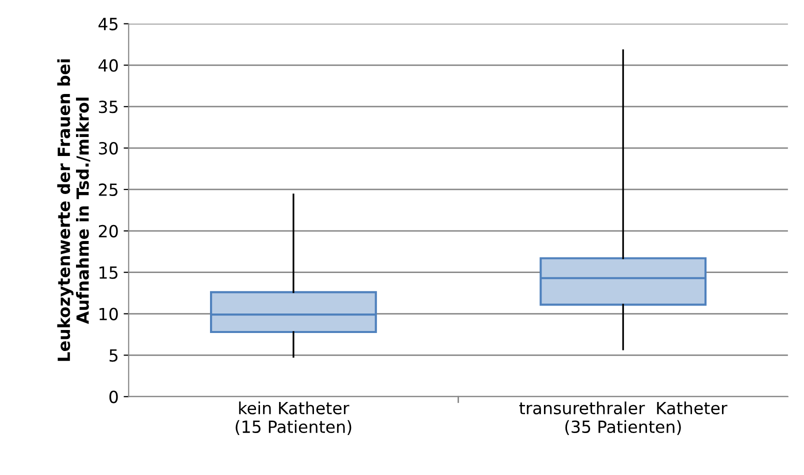  I want to click on y-tick-label: 15, so click(109, 272).